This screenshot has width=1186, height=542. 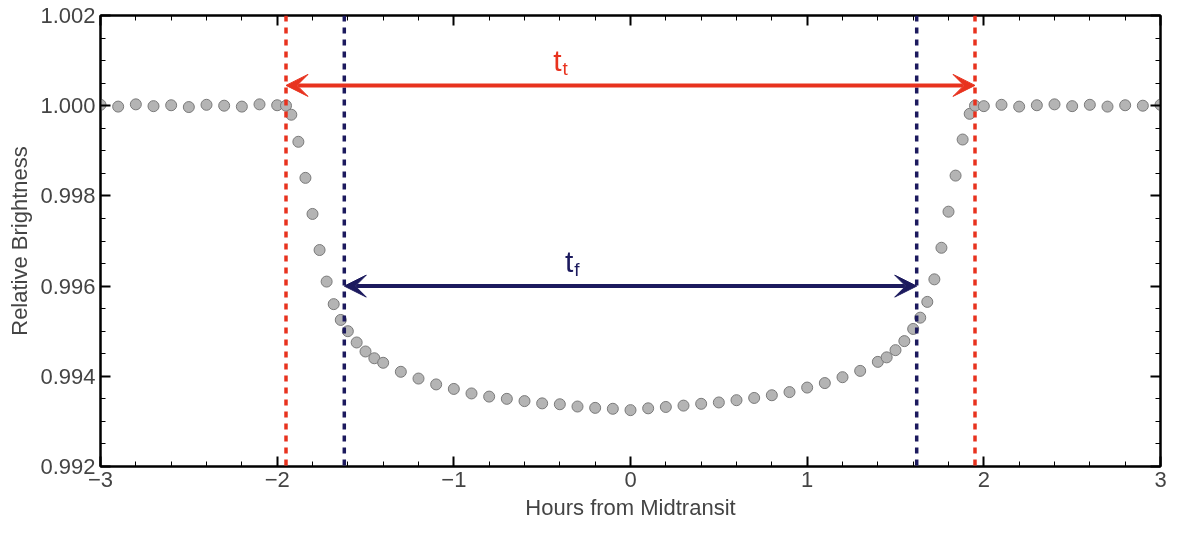 I want to click on x-tick-label: 0, so click(x=630, y=479).